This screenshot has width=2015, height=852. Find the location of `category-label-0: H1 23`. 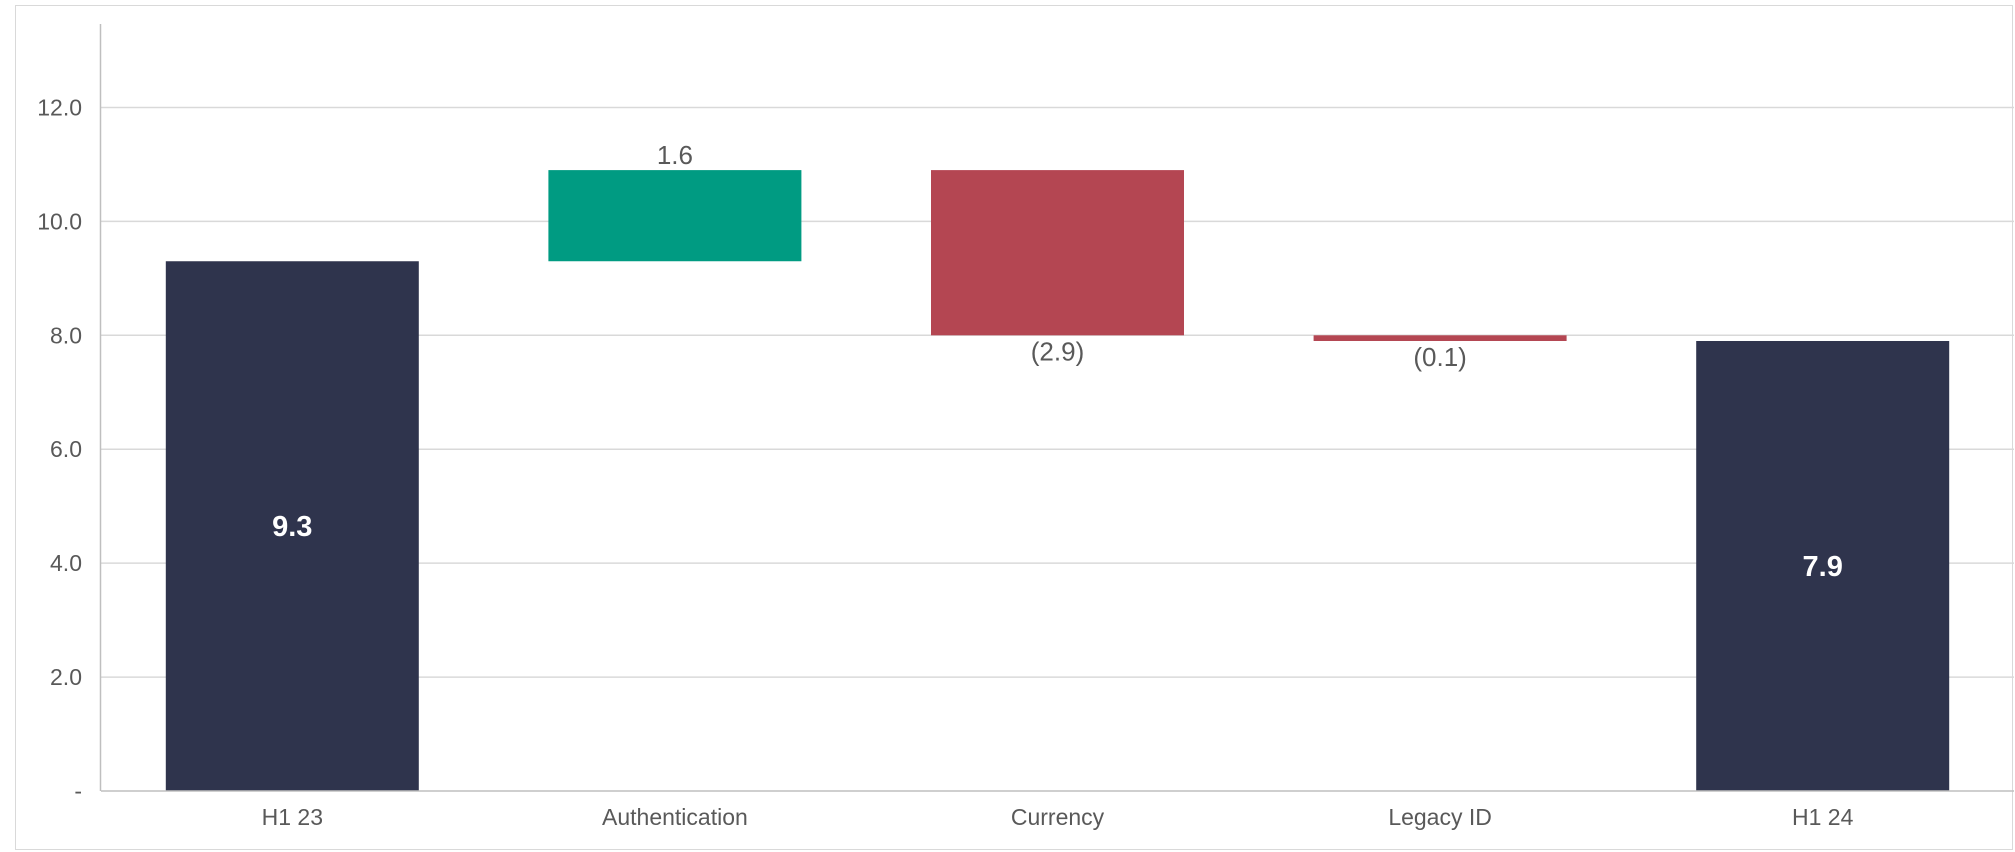

category-label-0: H1 23 is located at coordinates (292, 817).